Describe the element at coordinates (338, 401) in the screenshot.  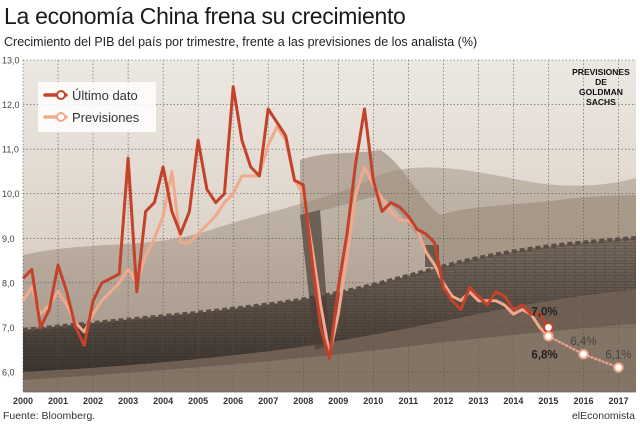
I see `x-tick-label: 2009` at that location.